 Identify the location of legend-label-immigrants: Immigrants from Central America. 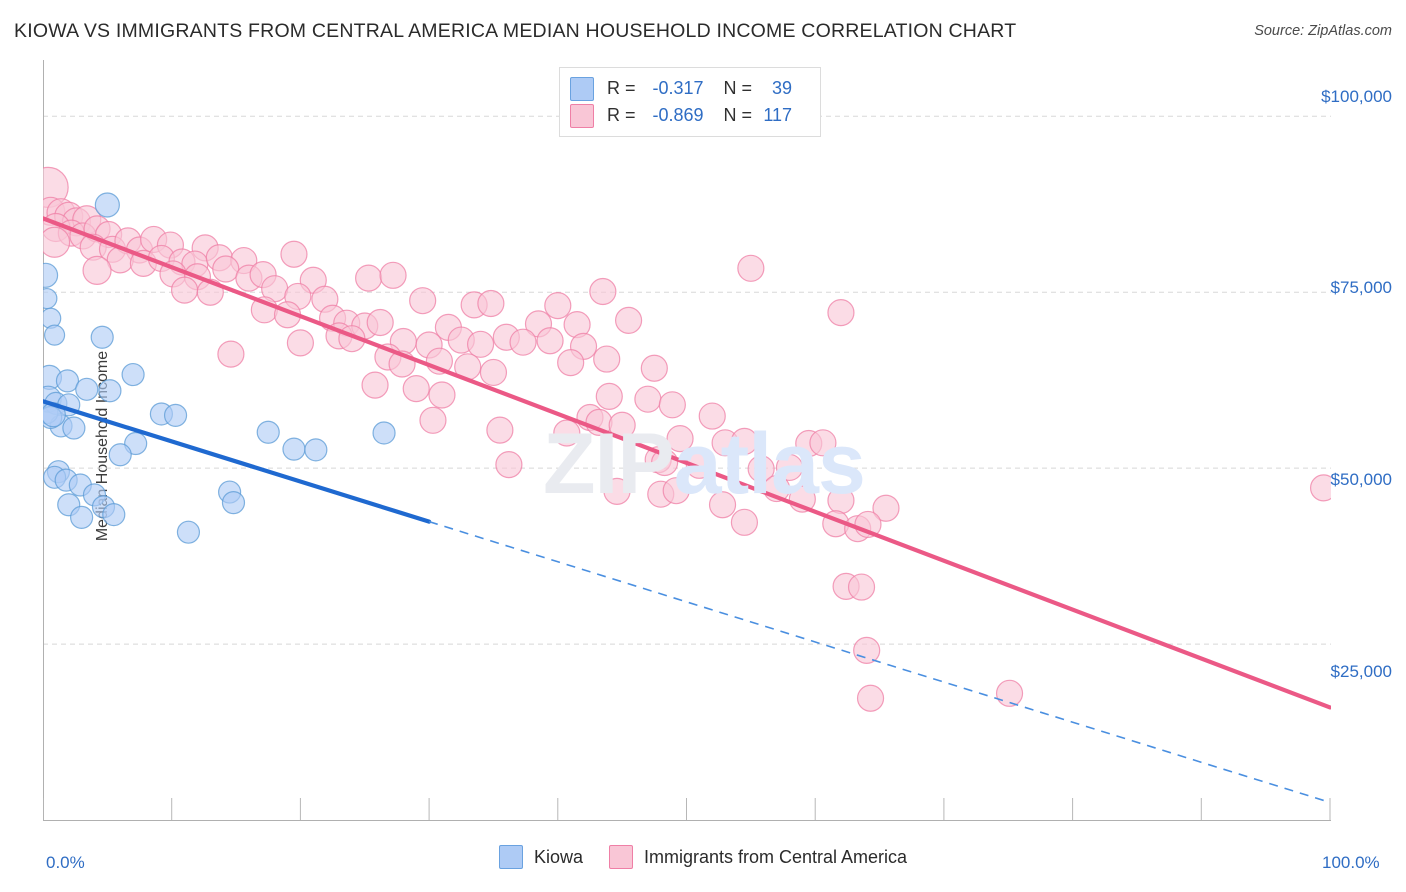
(775, 856).